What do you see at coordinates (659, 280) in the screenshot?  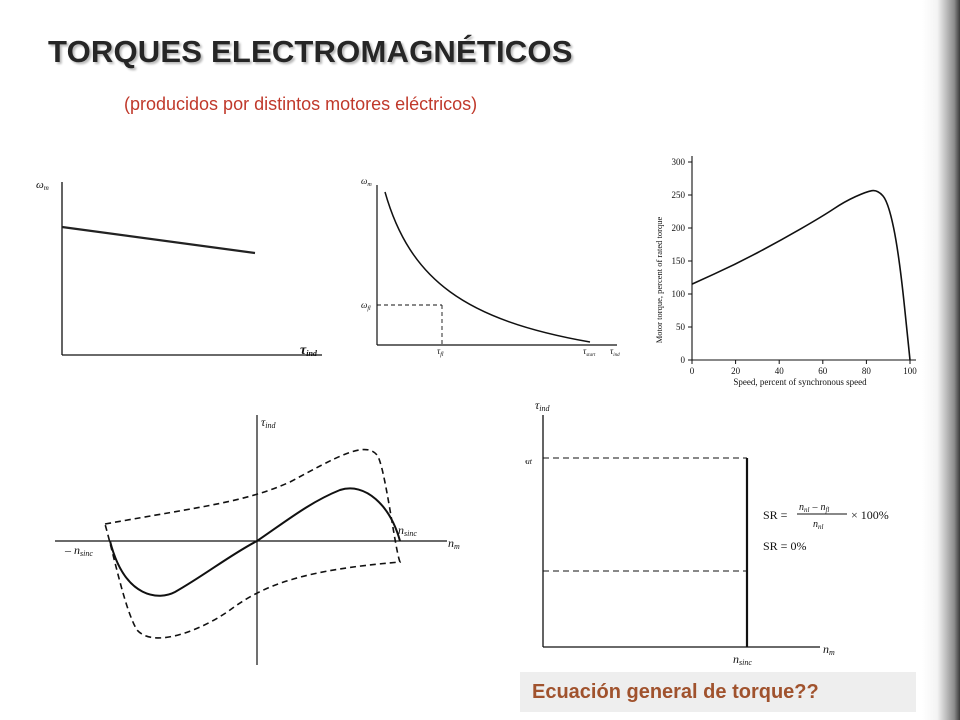 I see `chart-y-axis-label: Motor torque, percent of rated torque` at bounding box center [659, 280].